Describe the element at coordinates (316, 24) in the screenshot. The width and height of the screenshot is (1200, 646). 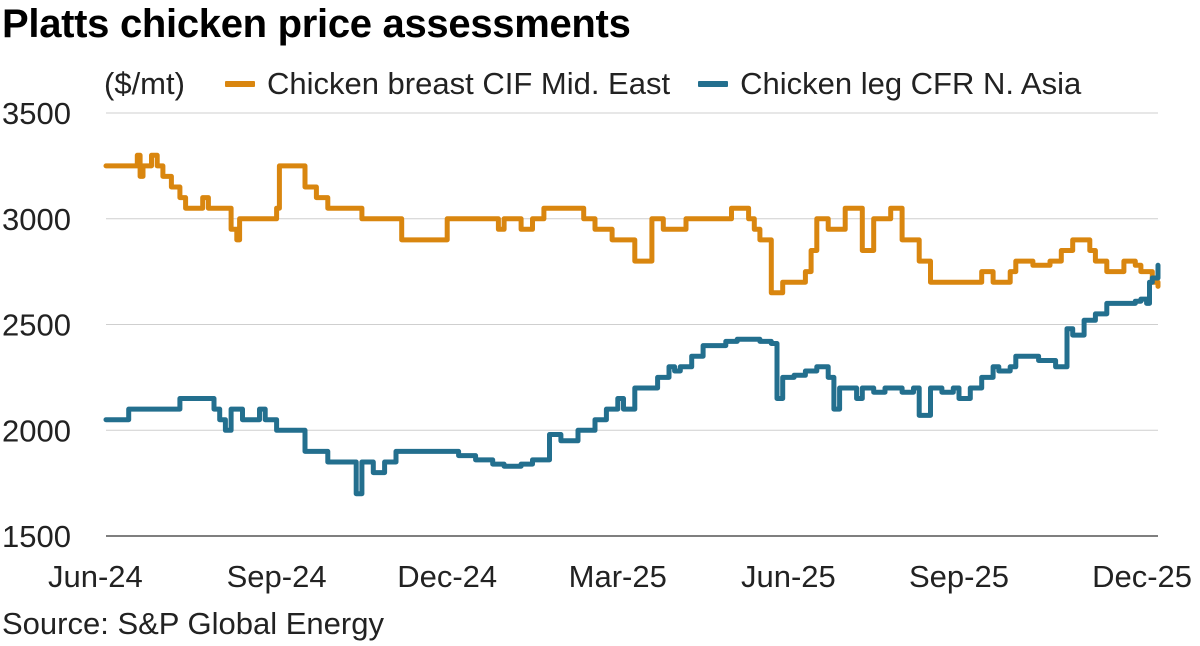
I see `chart-title: Platts chicken price assessments` at that location.